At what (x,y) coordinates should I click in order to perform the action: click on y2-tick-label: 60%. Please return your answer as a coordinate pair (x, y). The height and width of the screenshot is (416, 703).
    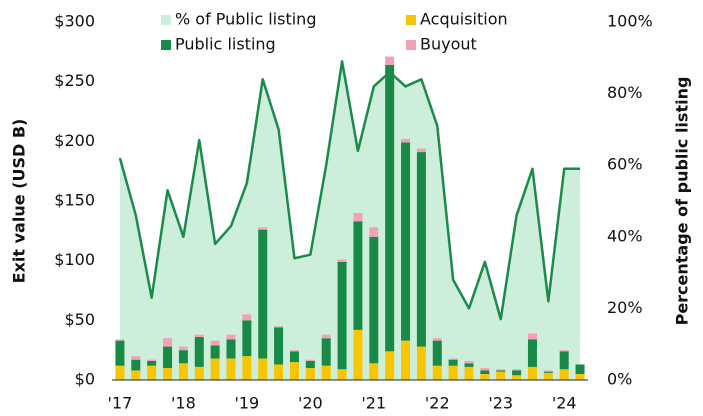
    Looking at the image, I should click on (625, 164).